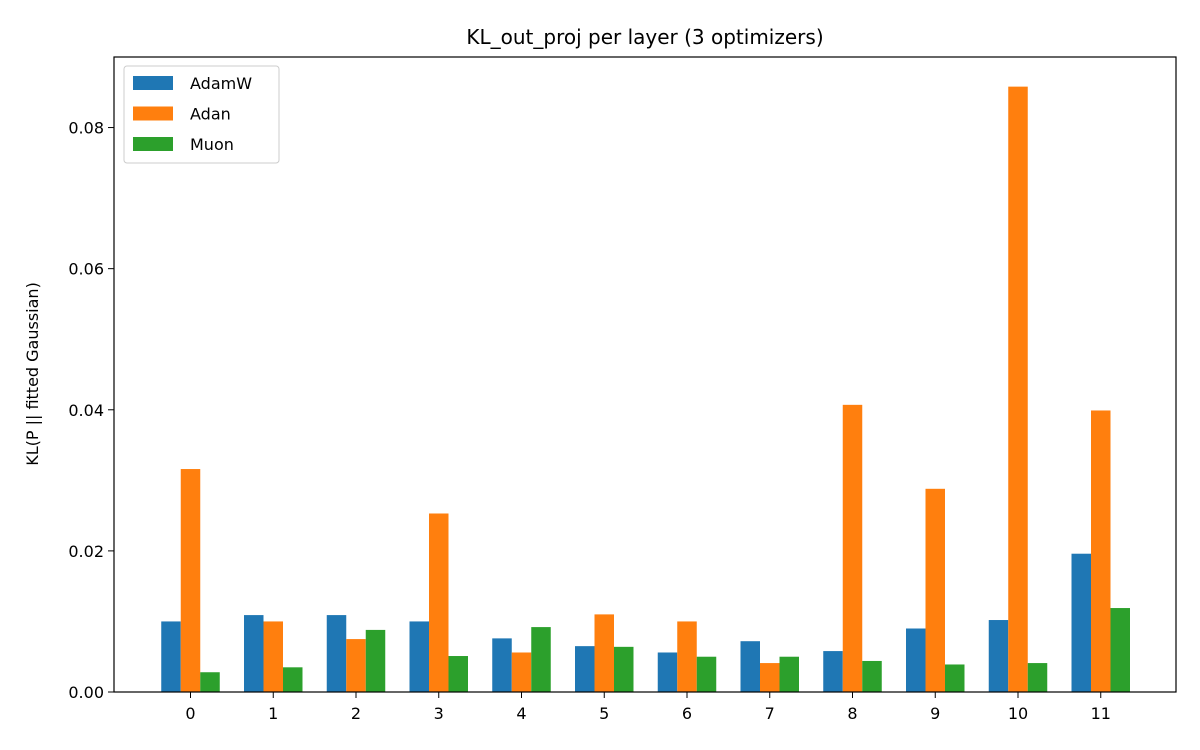 This screenshot has width=1200, height=750. What do you see at coordinates (687, 713) in the screenshot?
I see `x-tick-label: 6` at bounding box center [687, 713].